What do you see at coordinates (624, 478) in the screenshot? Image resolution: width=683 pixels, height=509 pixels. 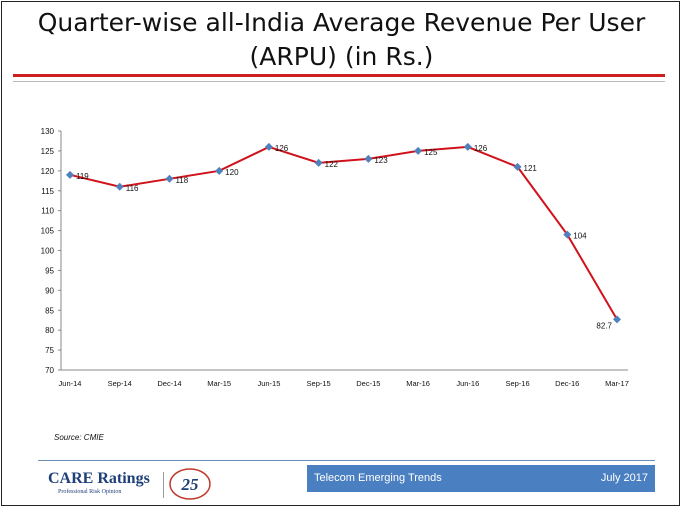 I see `footer-date: July 2017` at bounding box center [624, 478].